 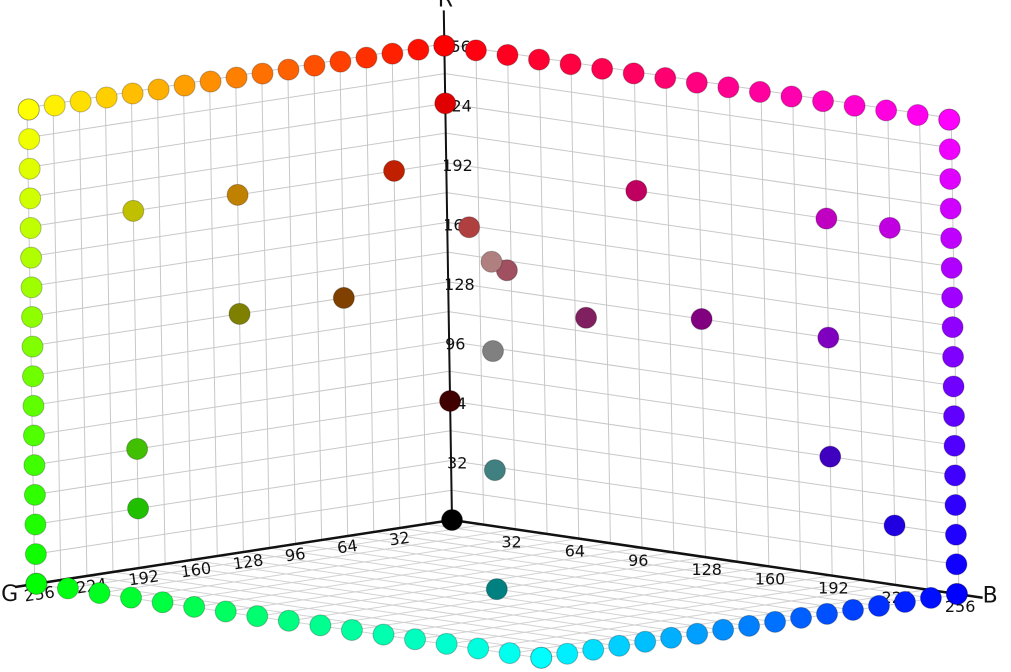 What do you see at coordinates (511, 541) in the screenshot?
I see `b-tick-label: 32` at bounding box center [511, 541].